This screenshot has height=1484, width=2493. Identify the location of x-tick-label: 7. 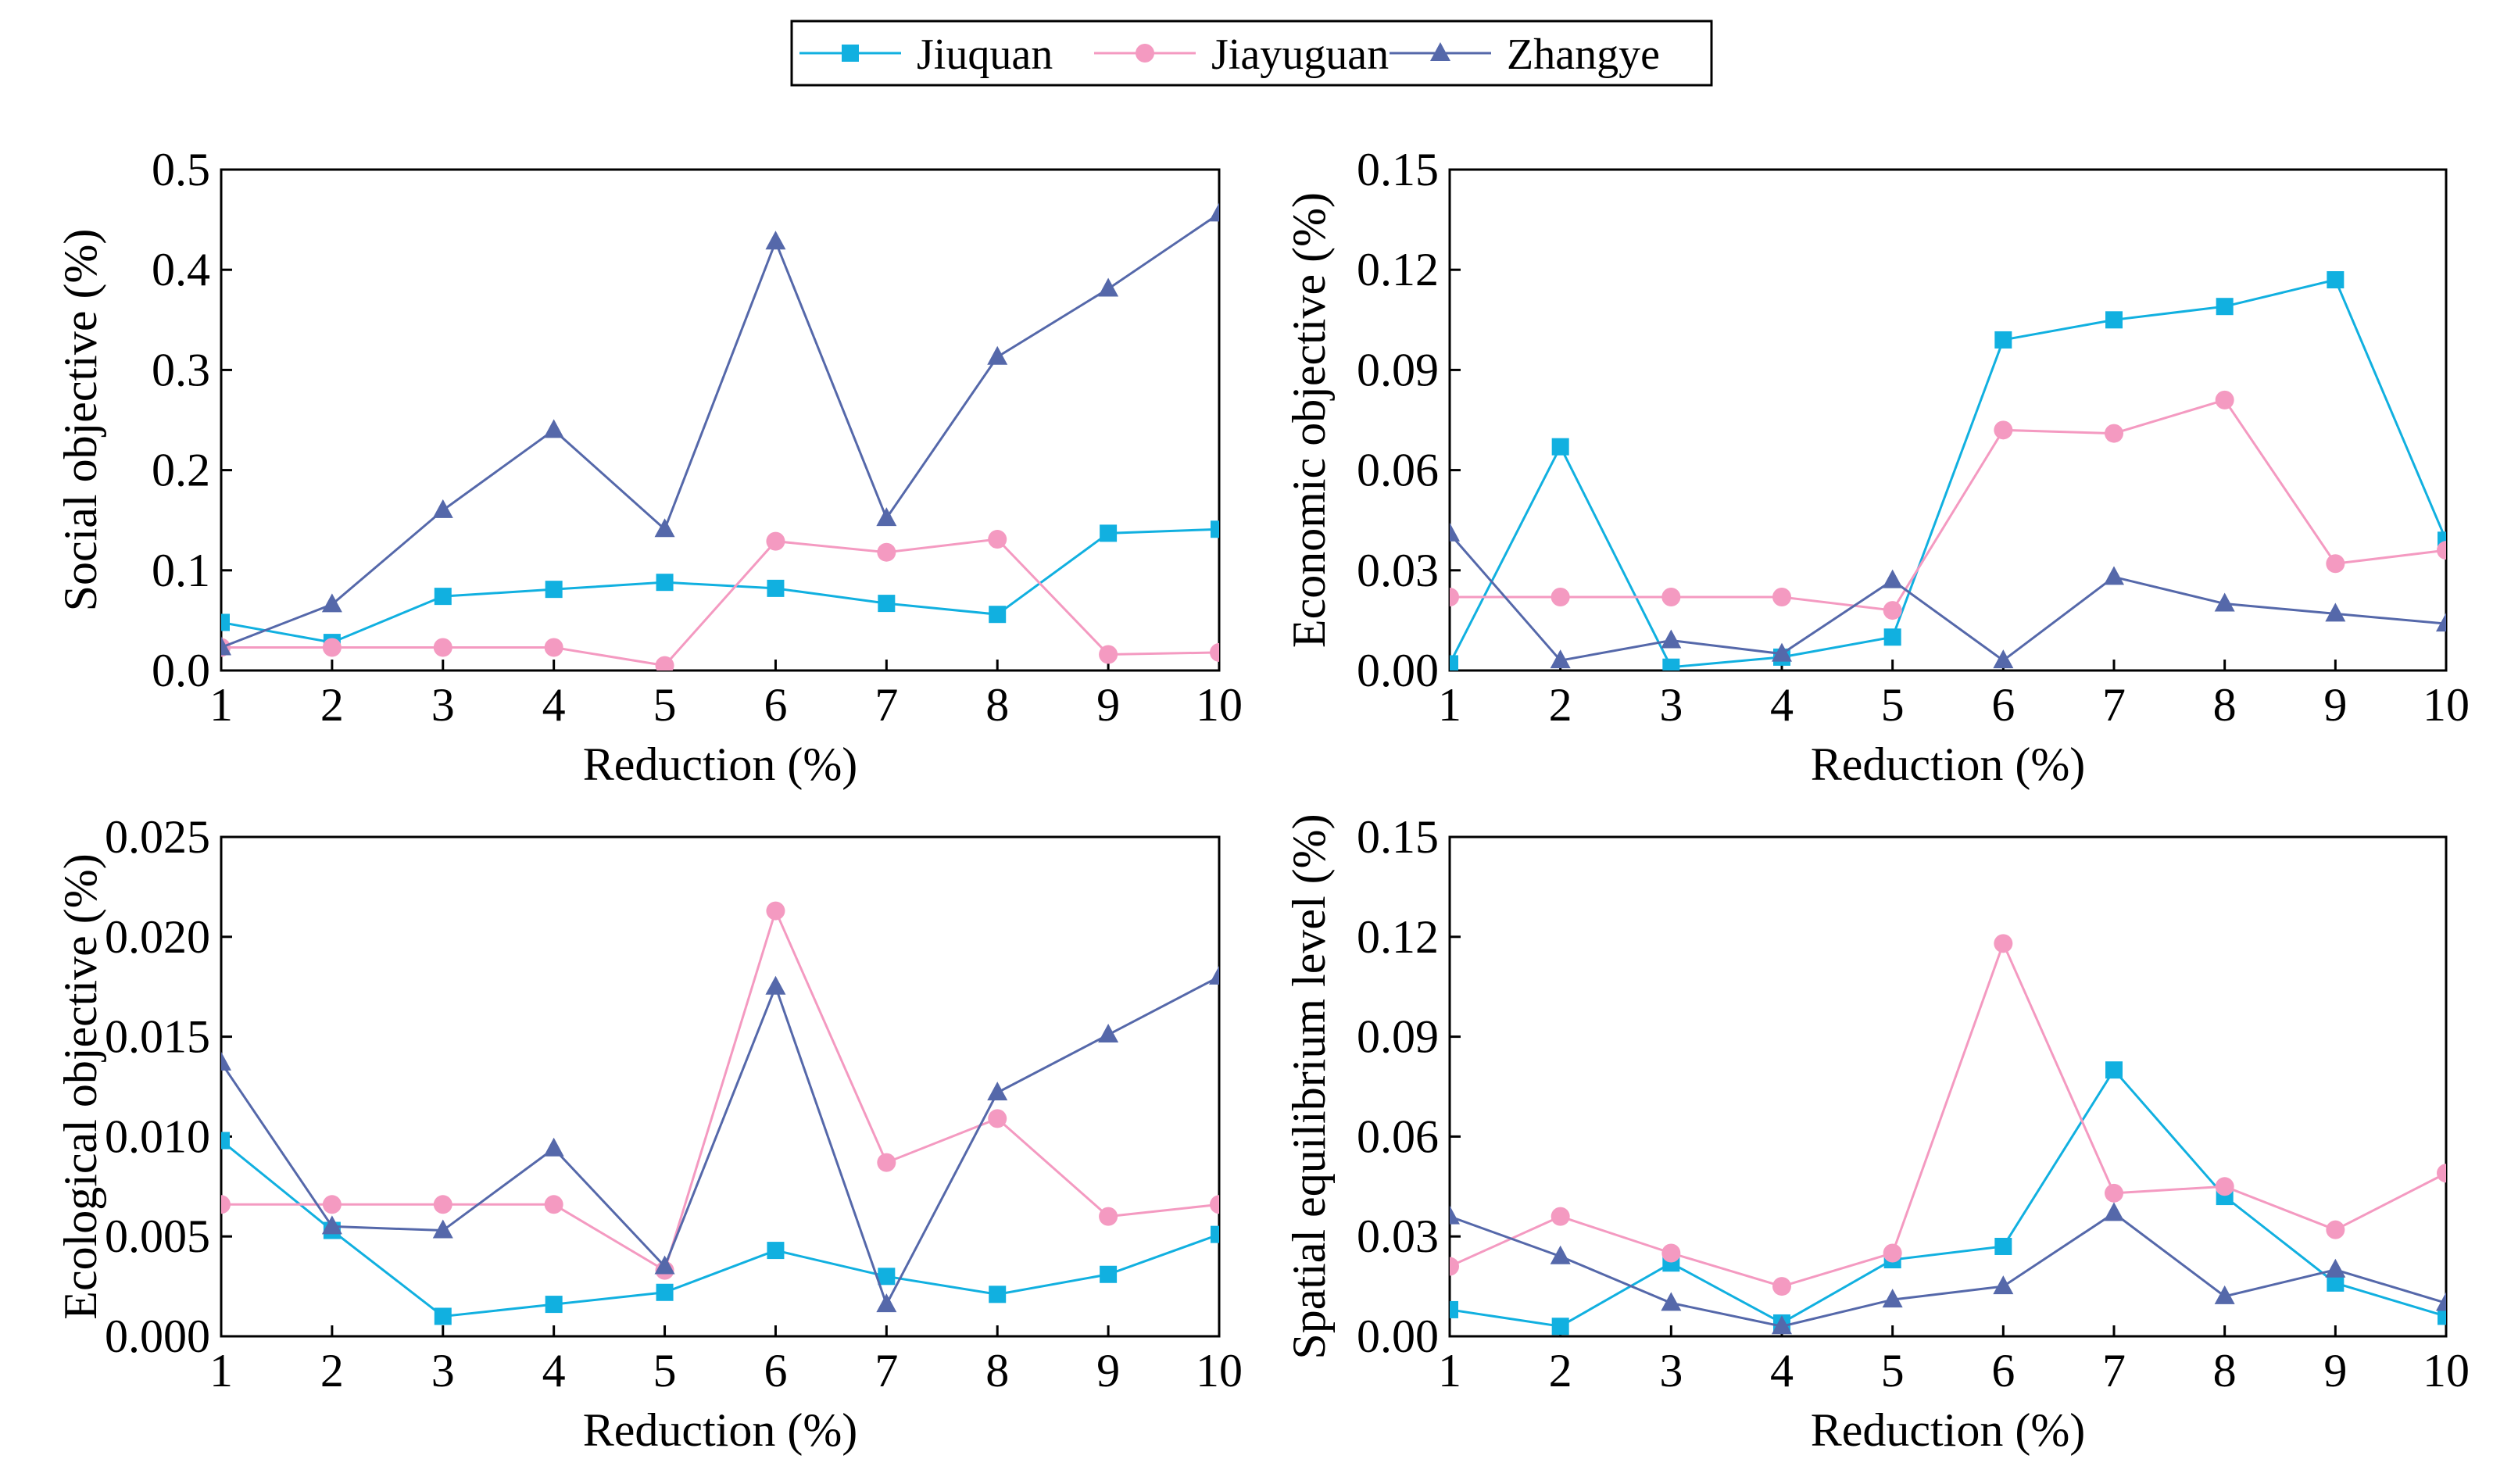
(887, 705).